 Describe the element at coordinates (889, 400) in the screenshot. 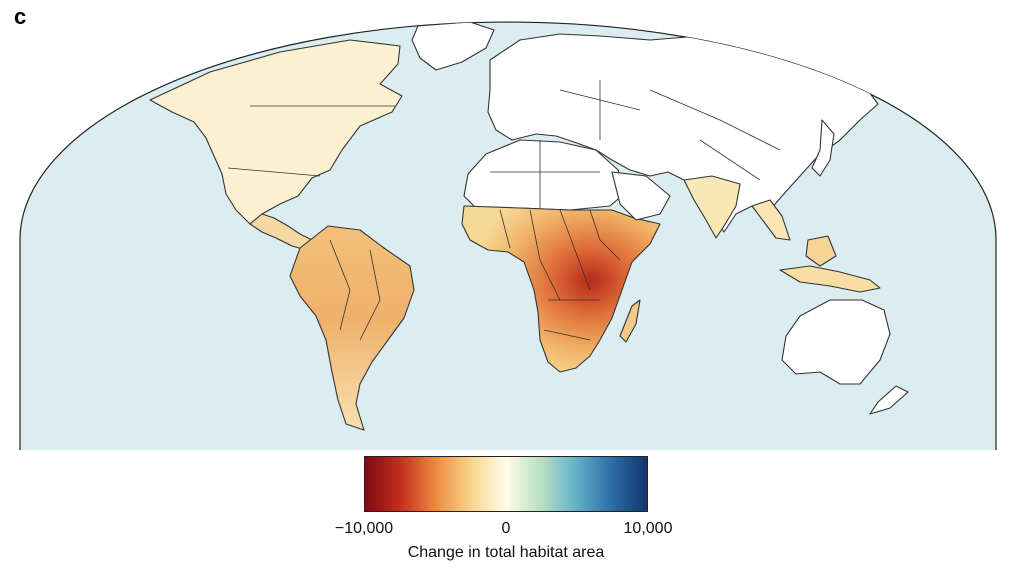

I see `new-zealand` at that location.